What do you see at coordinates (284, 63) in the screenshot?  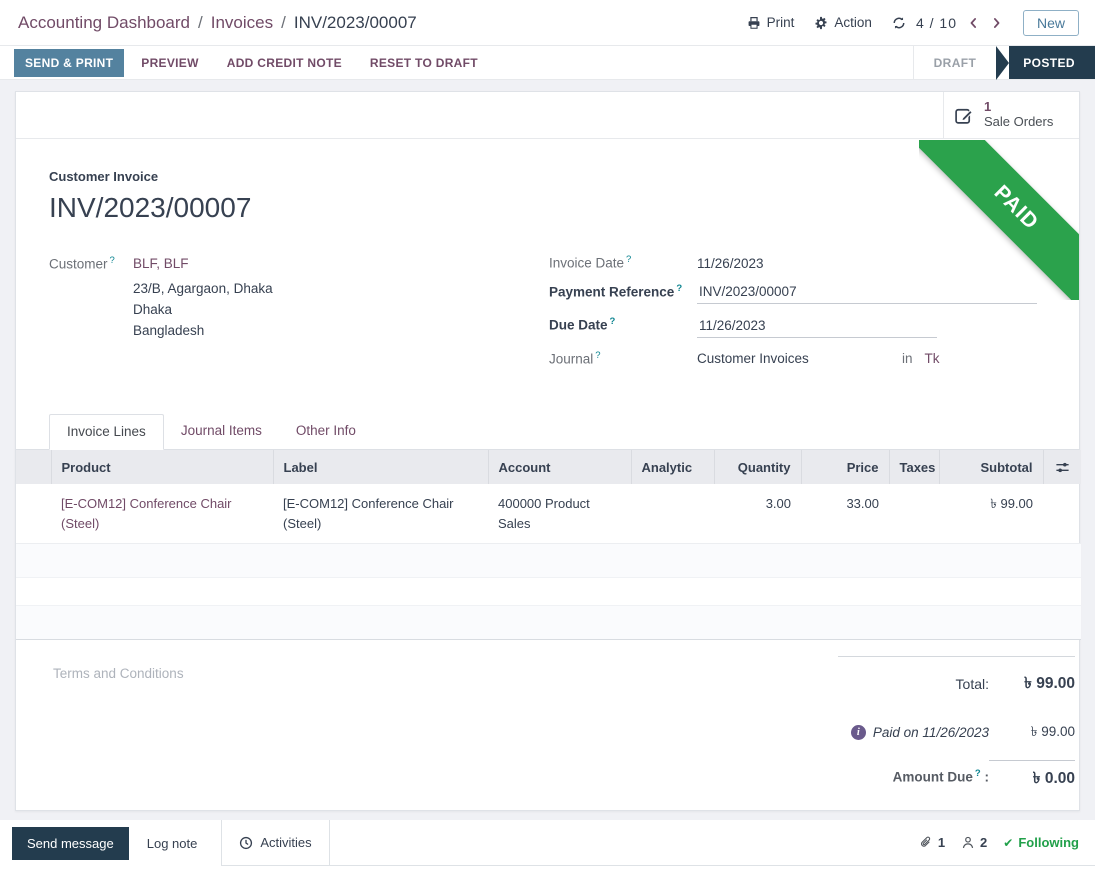 I see `add-credit-note-button: ADD CREDIT NOTE` at bounding box center [284, 63].